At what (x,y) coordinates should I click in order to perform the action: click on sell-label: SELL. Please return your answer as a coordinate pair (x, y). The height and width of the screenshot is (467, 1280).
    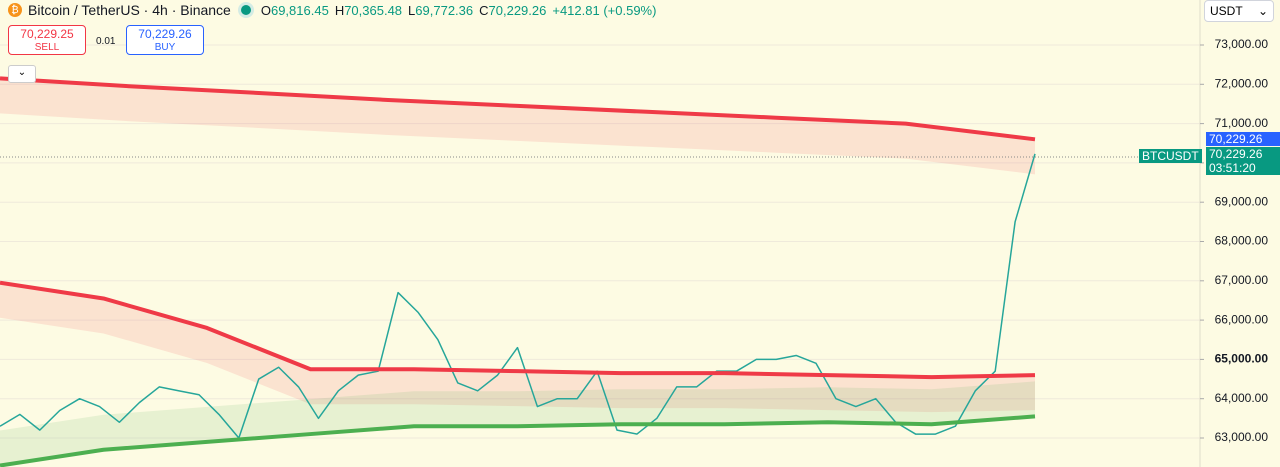
    Looking at the image, I should click on (47, 47).